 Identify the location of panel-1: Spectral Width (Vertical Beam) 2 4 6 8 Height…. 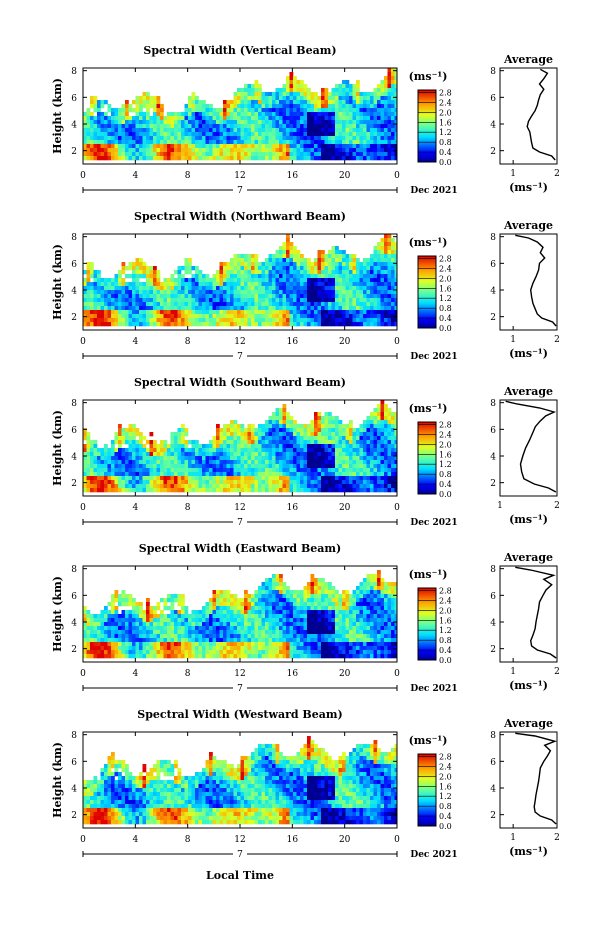
(305, 120).